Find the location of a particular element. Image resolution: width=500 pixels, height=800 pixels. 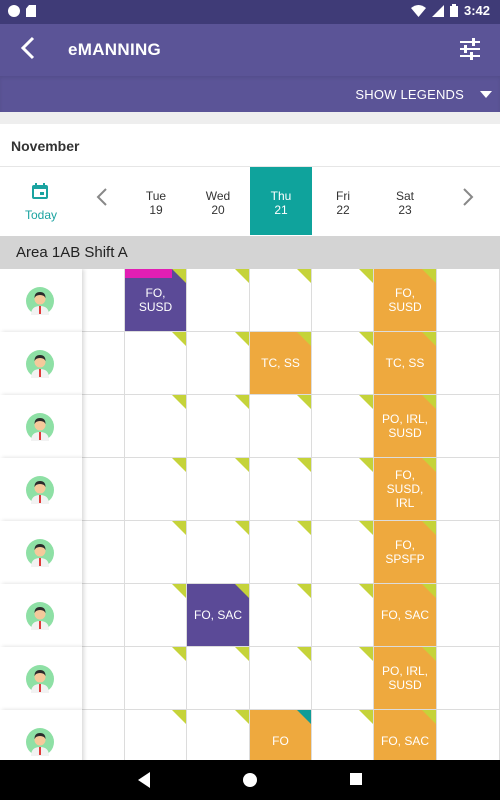

prev-week-chevron-icon is located at coordinates (102, 200).